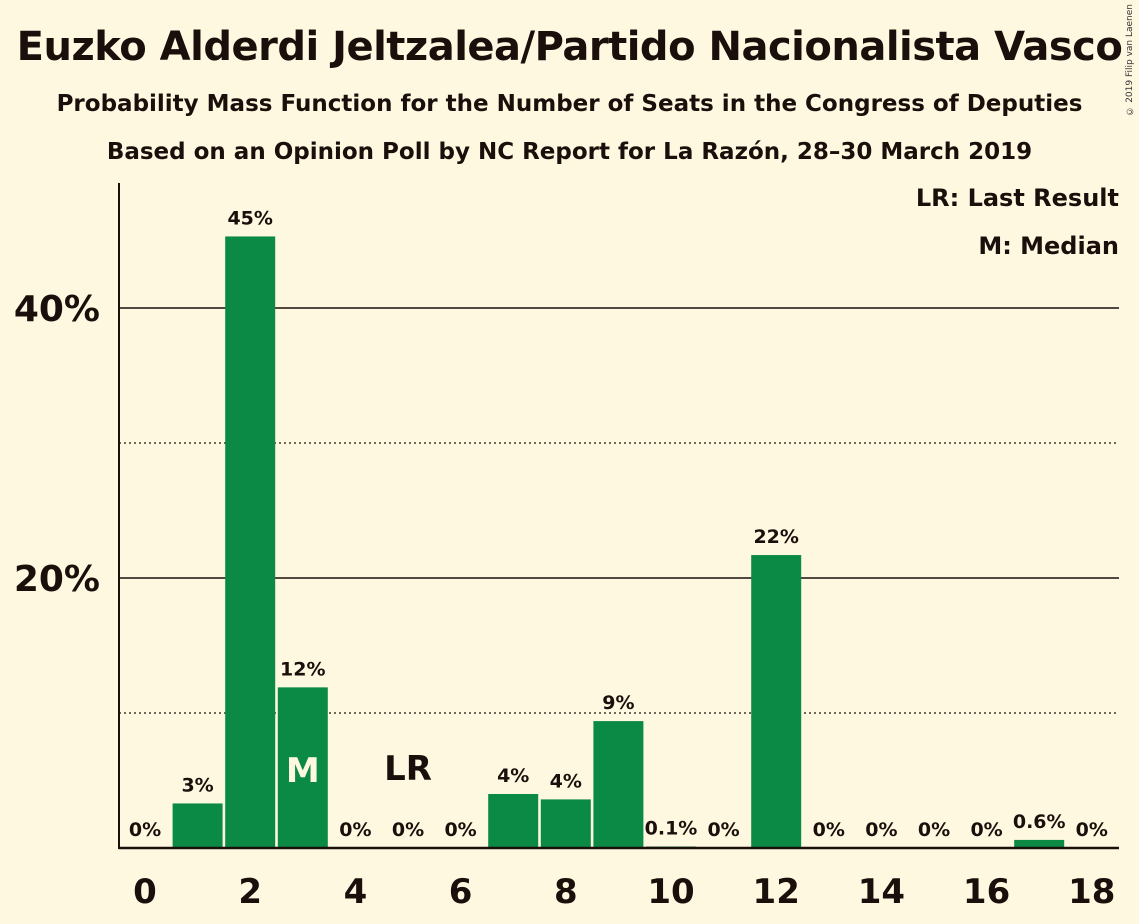 This screenshot has height=924, width=1139. Describe the element at coordinates (776, 892) in the screenshot. I see `x-tick-label: 12` at that location.